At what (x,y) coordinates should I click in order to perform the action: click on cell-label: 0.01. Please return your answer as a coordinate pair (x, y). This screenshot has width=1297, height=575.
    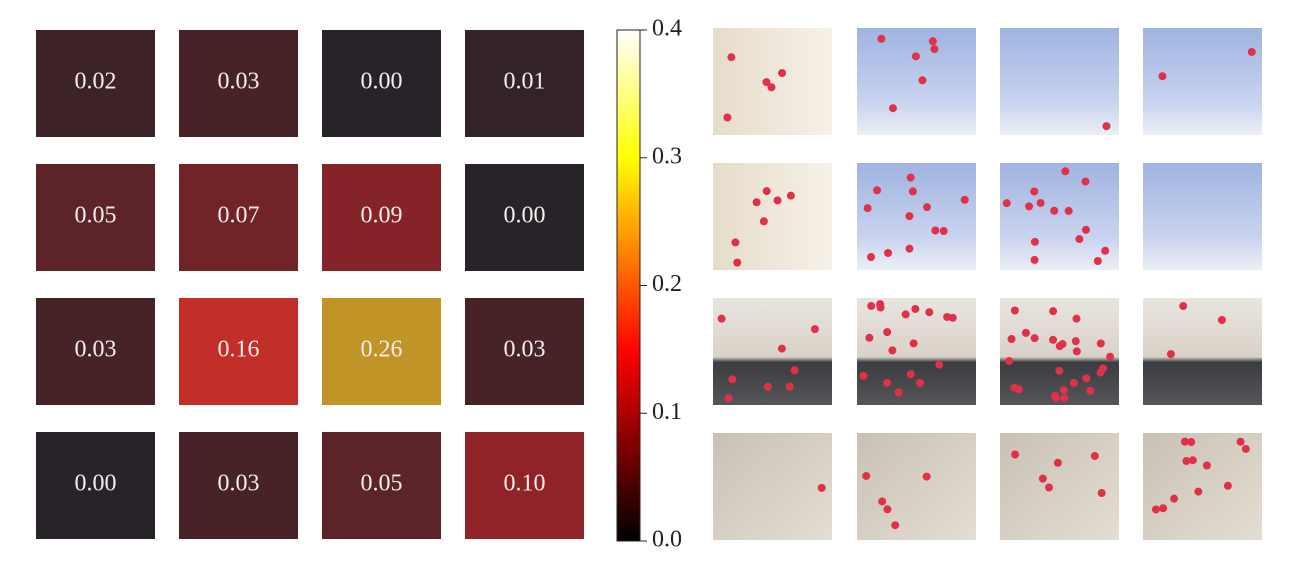
    Looking at the image, I should click on (525, 82).